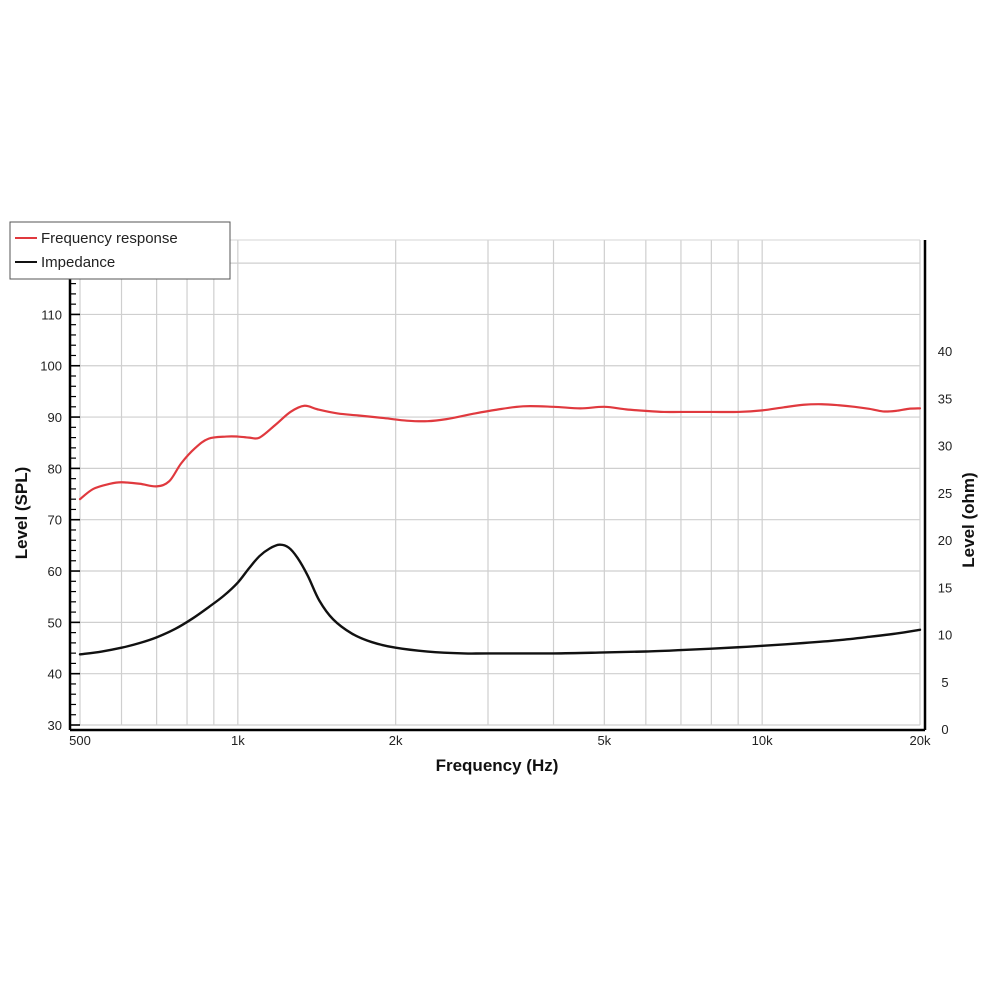 This screenshot has height=1000, width=1000. Describe the element at coordinates (945, 398) in the screenshot. I see `y-right-tick-label-35: 35` at that location.